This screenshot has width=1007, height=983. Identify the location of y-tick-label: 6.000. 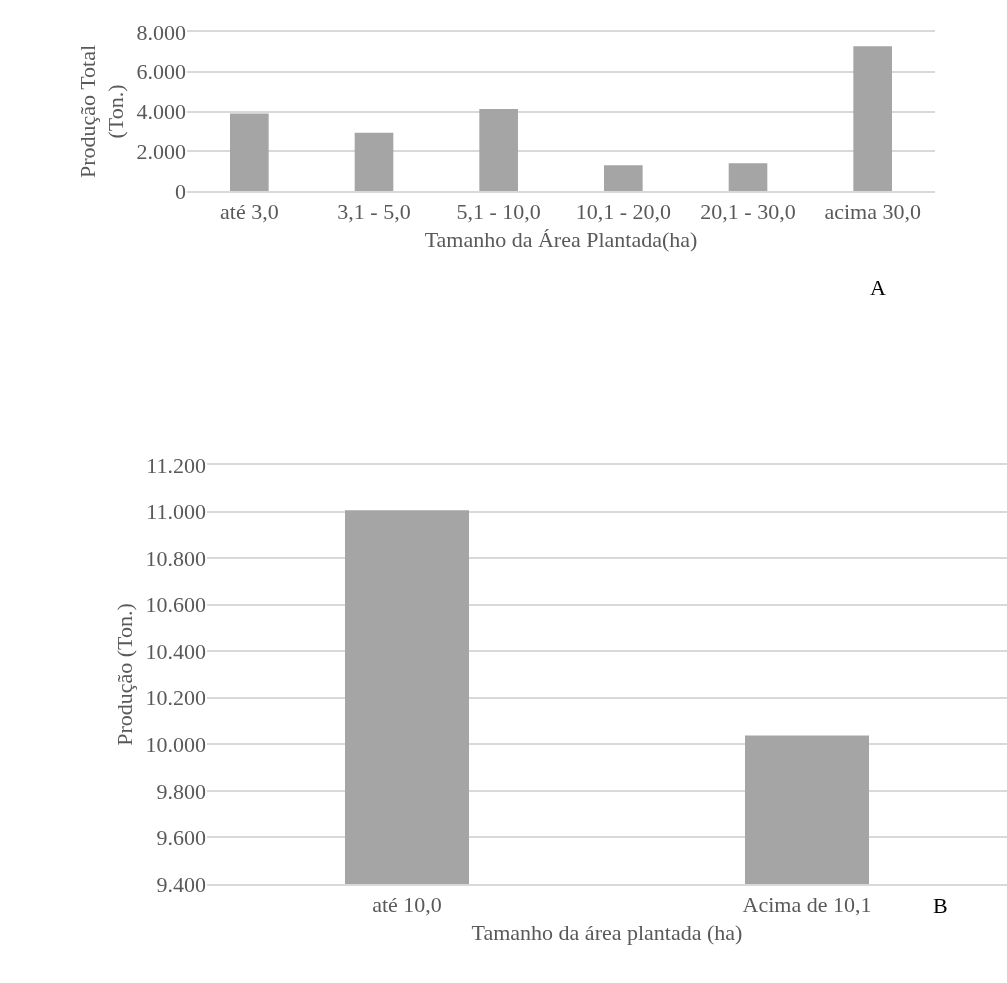
(161, 72).